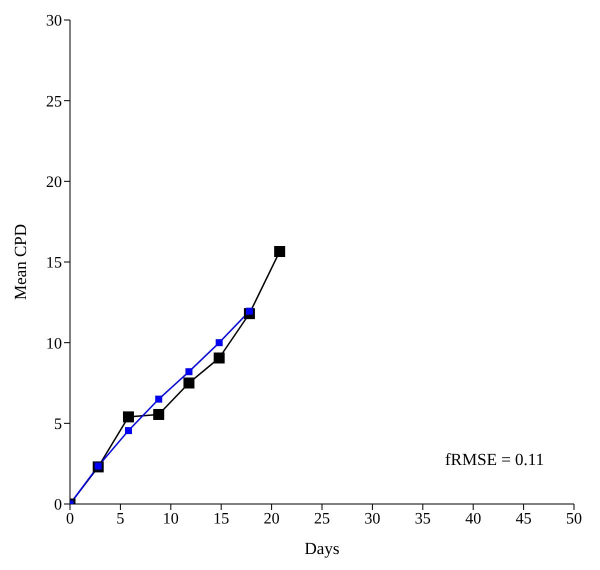 The width and height of the screenshot is (600, 570). Describe the element at coordinates (58, 505) in the screenshot. I see `y-tick-label: 0` at that location.